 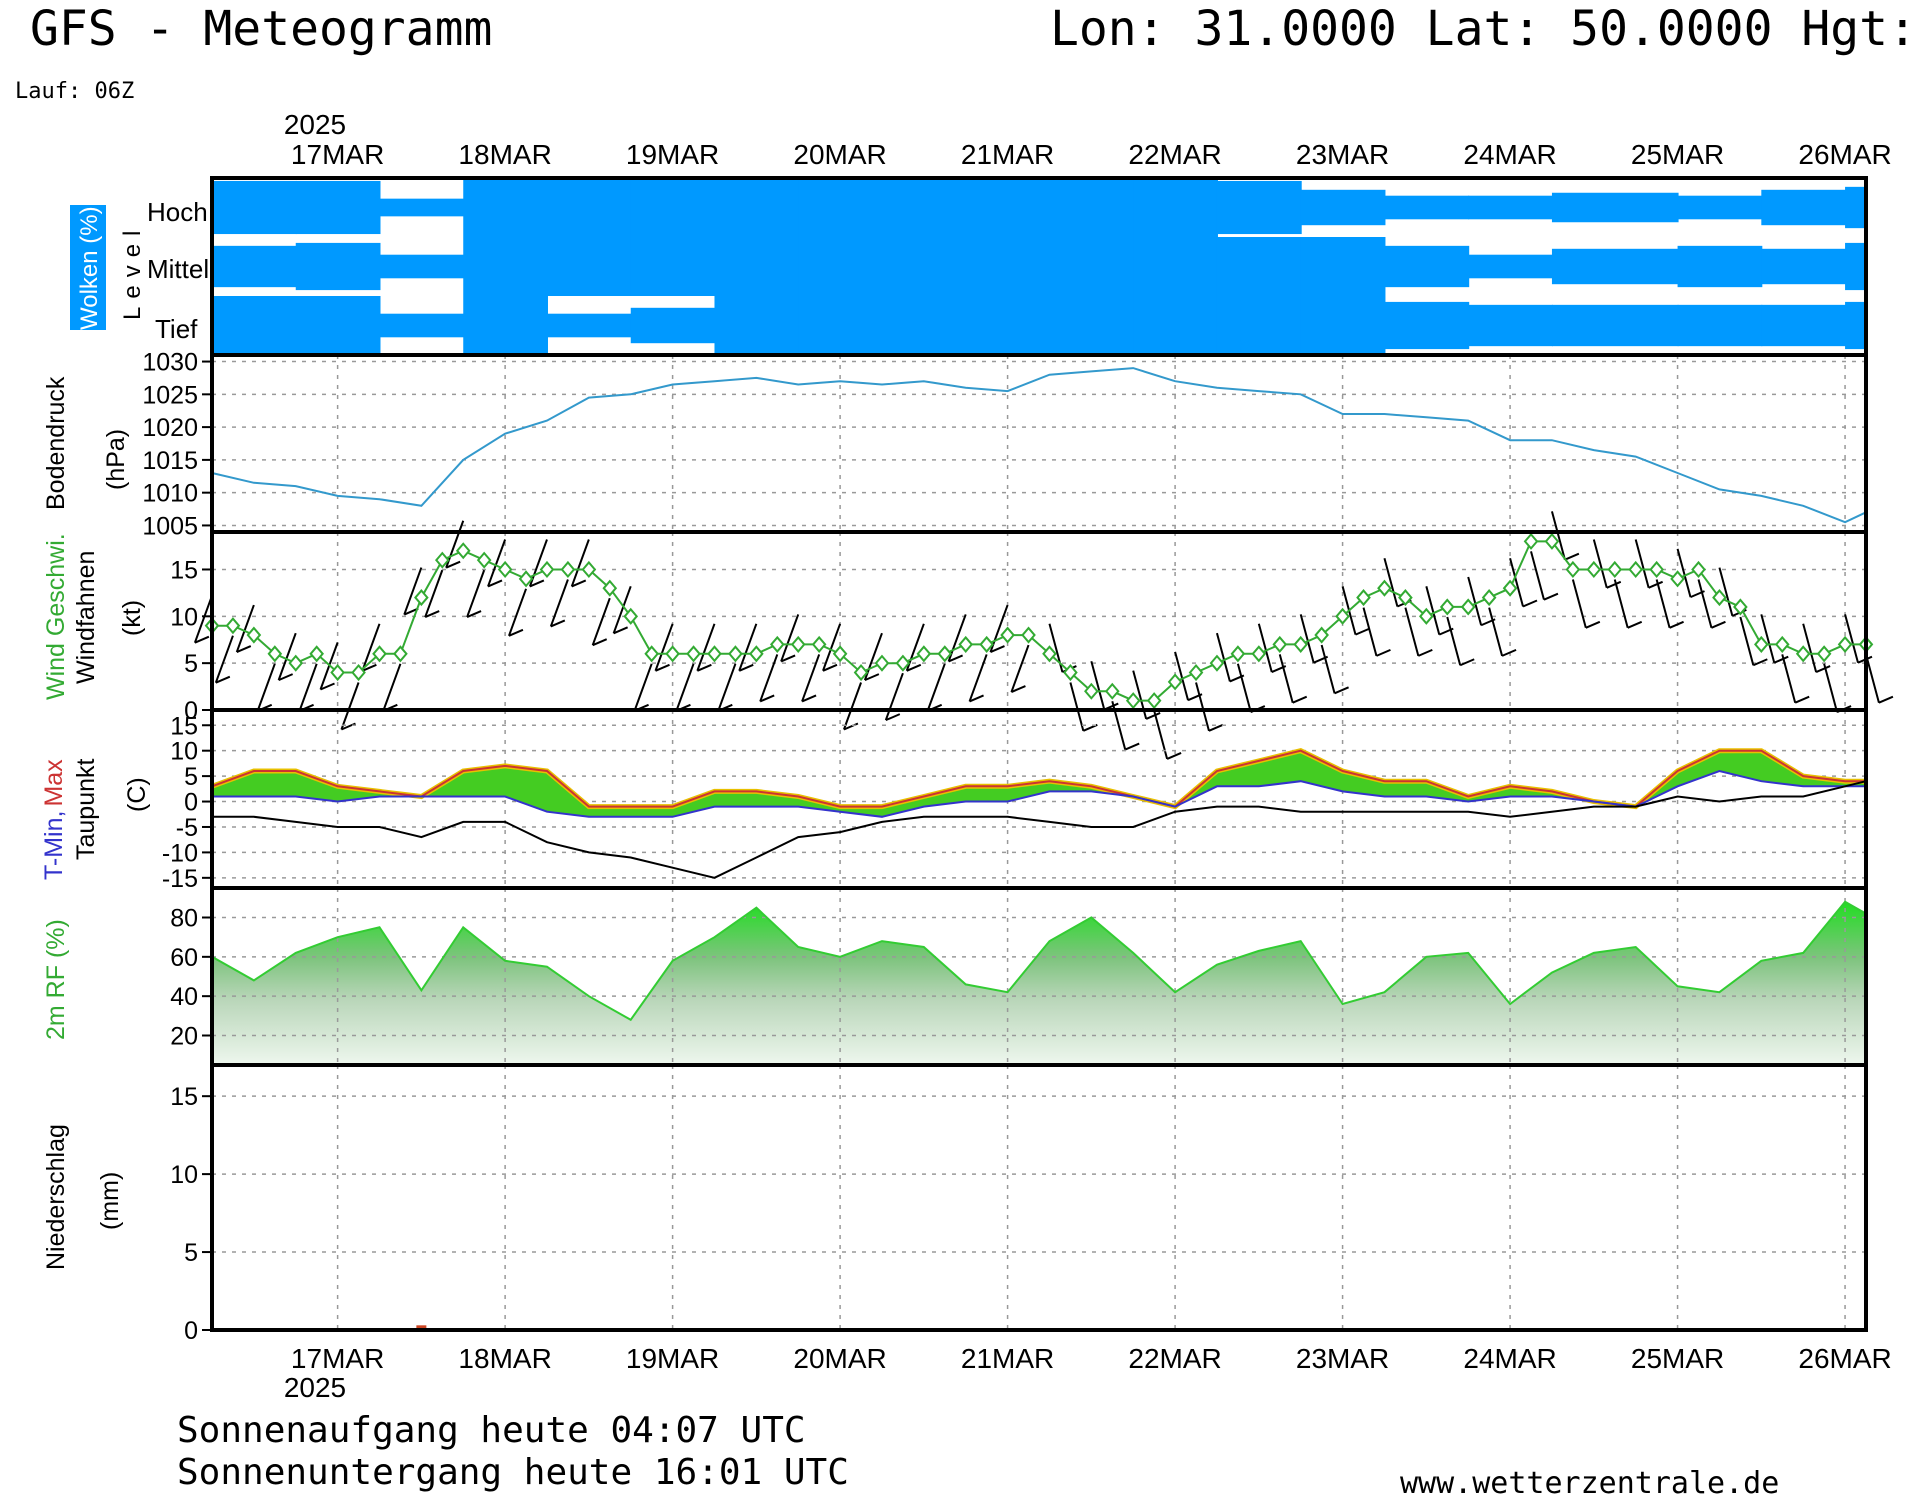 I want to click on y-tick-label: 0, so click(x=191, y=803).